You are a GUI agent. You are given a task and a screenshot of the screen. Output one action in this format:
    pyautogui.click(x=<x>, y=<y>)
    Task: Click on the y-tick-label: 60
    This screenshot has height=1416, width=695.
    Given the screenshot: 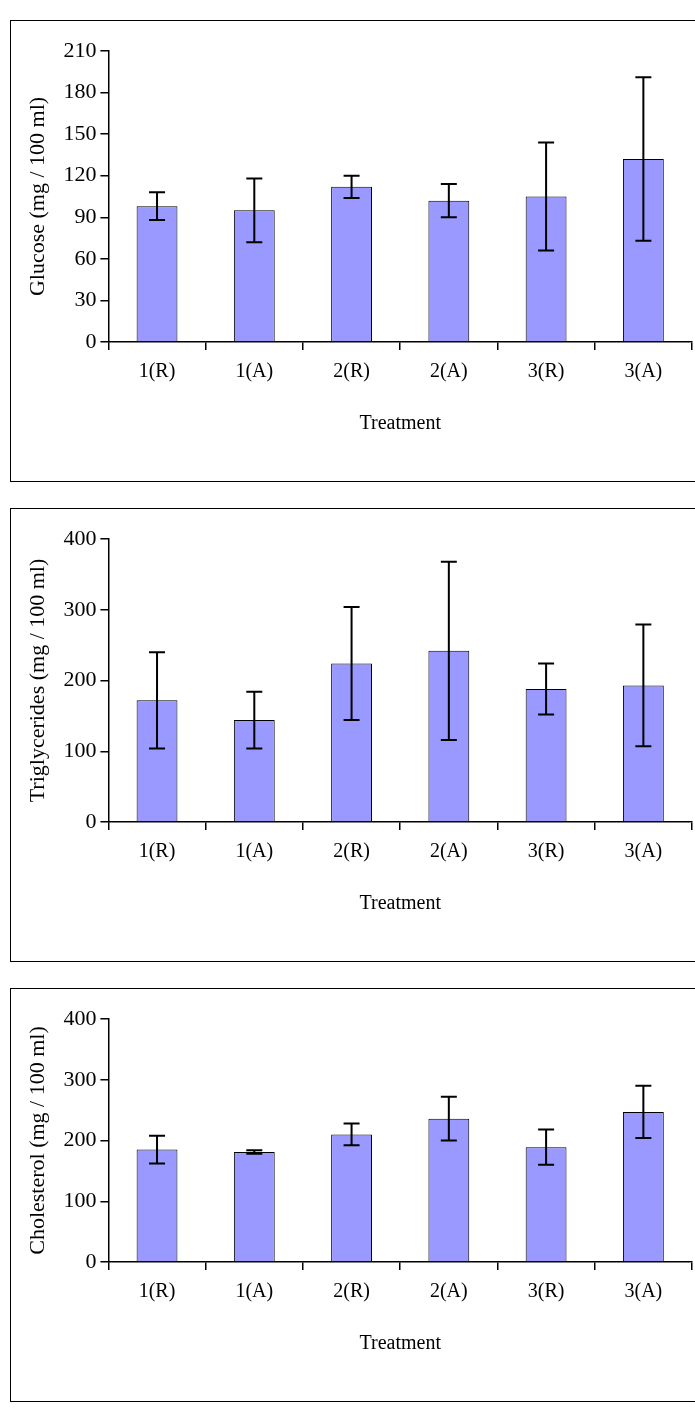 What is the action you would take?
    pyautogui.click(x=85, y=257)
    